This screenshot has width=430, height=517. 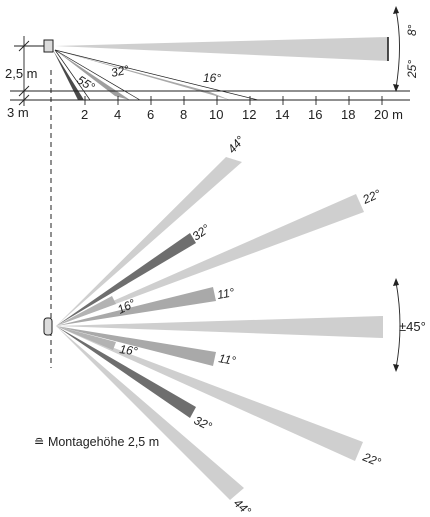 I want to click on axis-tick-labels: 2 4 6 8 10 12 14 16 18 20 m, so click(x=242, y=114).